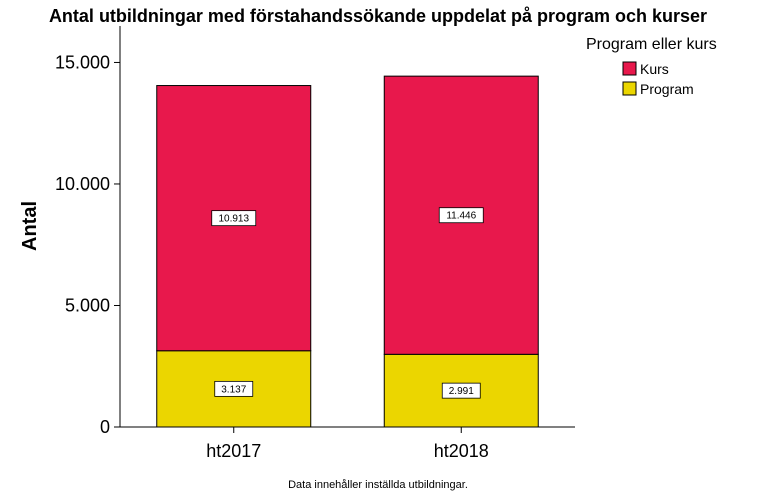  I want to click on x-tick-label: ht2017, so click(233, 451).